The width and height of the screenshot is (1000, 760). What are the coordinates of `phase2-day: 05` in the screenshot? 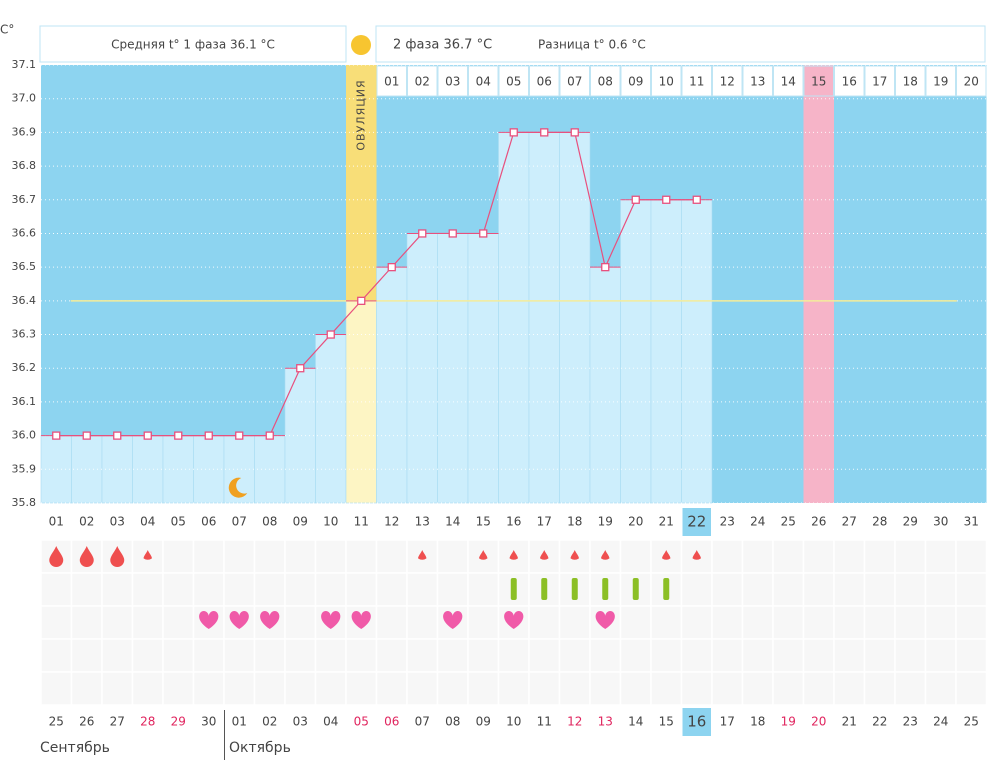 It's located at (513, 82).